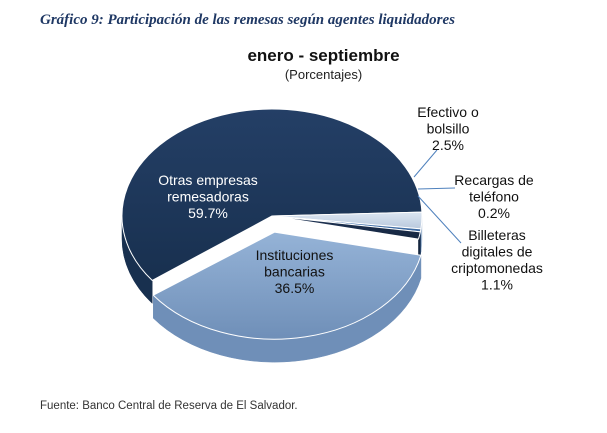 This screenshot has width=607, height=433. I want to click on slice-name-label: bancarias, so click(294, 272).